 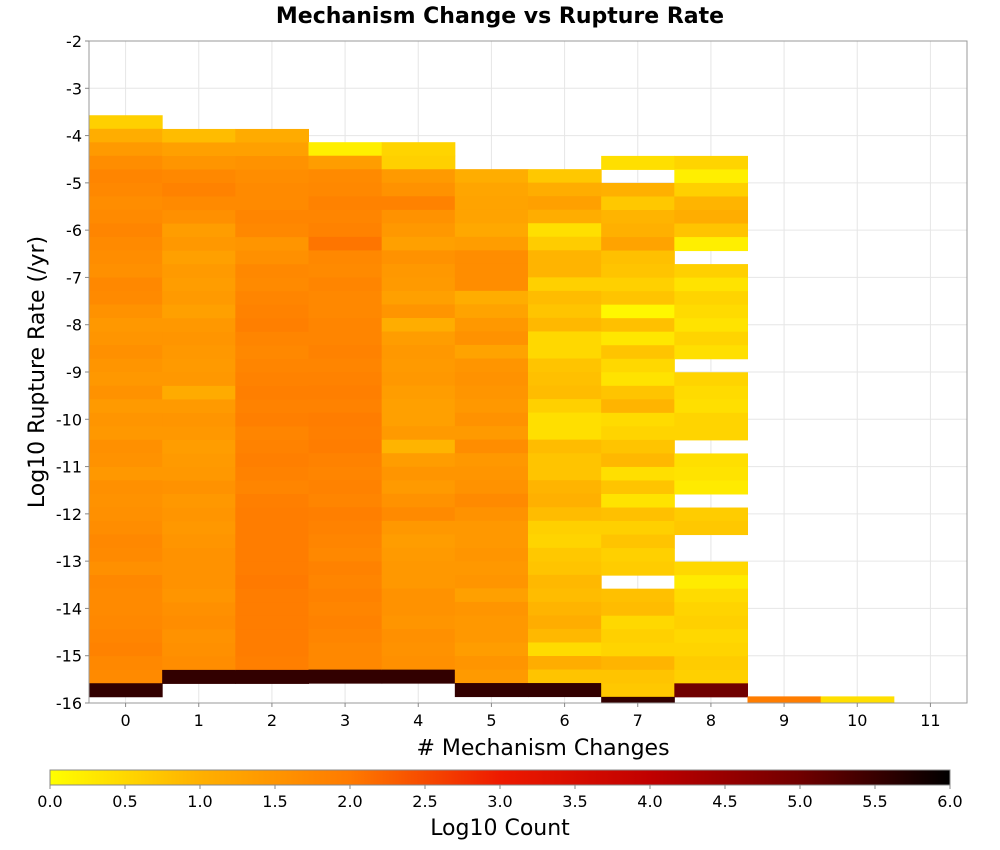 I want to click on x-tick-label: 1, so click(x=199, y=720).